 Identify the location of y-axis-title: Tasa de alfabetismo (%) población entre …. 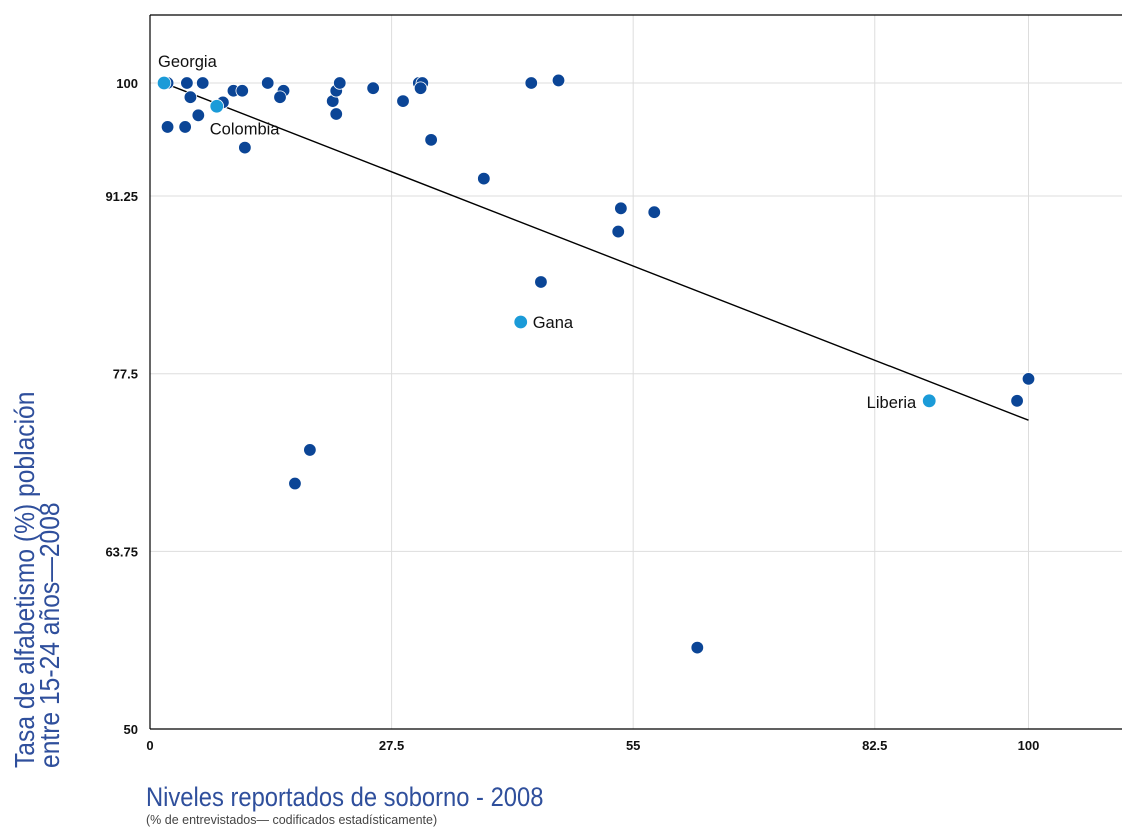
(37, 580).